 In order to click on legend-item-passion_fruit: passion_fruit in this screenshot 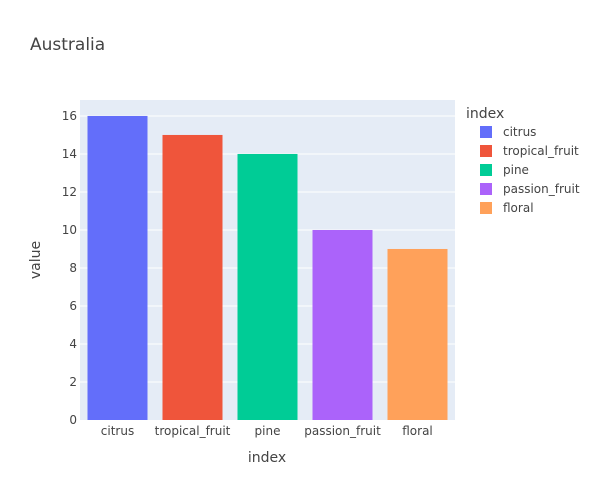, I will do `click(530, 189)`.